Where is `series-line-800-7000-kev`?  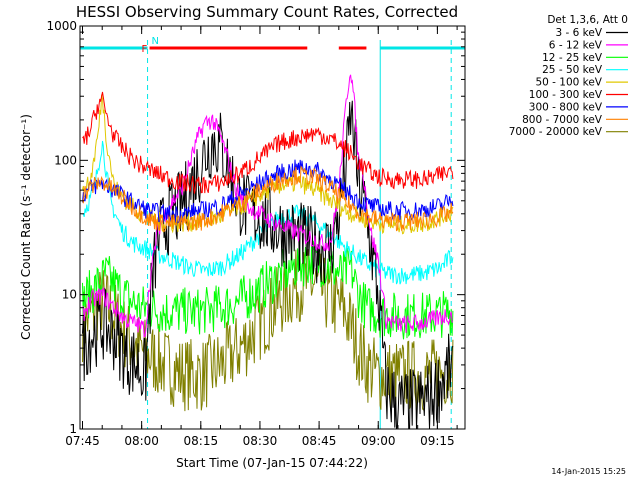
series-line-800-7000-kev is located at coordinates (268, 198).